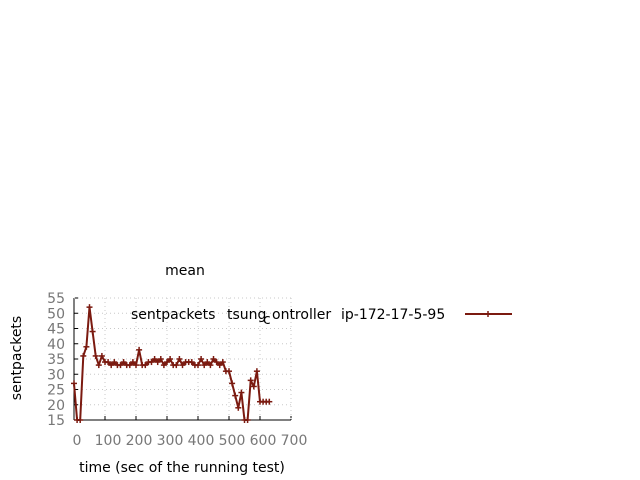 The width and height of the screenshot is (640, 480). Describe the element at coordinates (170, 441) in the screenshot. I see `x-tick-label: 300` at that location.